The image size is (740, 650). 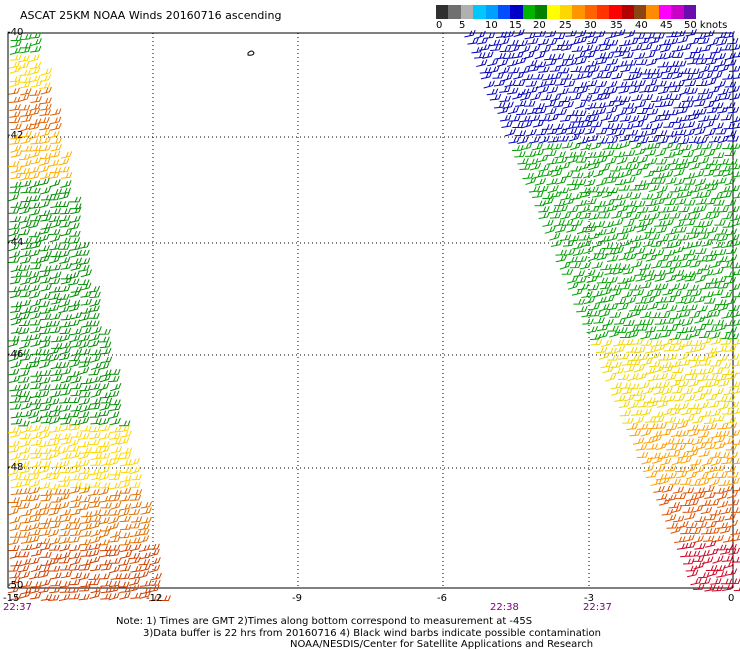 I want to click on colorbar-label-10: 10, so click(x=491, y=25).